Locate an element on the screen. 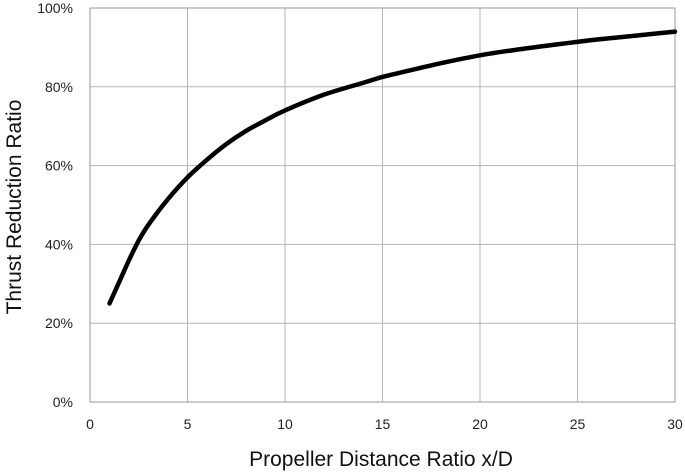 Image resolution: width=685 pixels, height=473 pixels. x-tick-label: 10 is located at coordinates (285, 424).